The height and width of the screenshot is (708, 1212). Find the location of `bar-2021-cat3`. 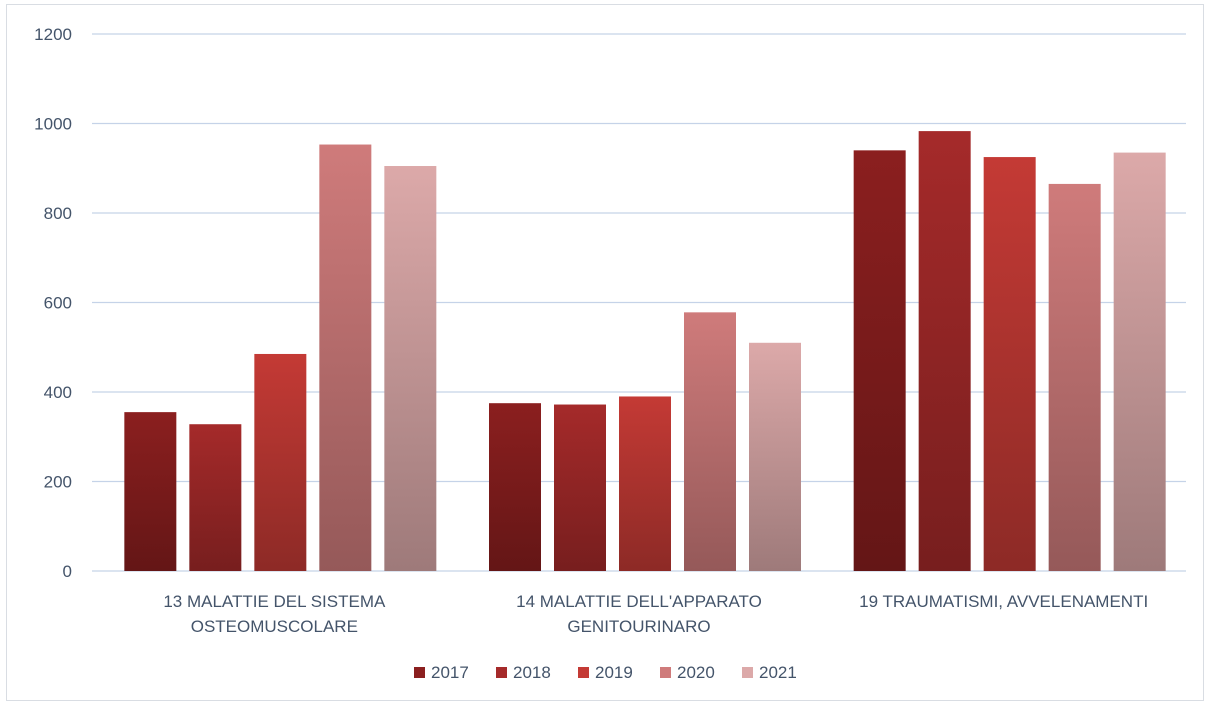

bar-2021-cat3 is located at coordinates (1139, 361).